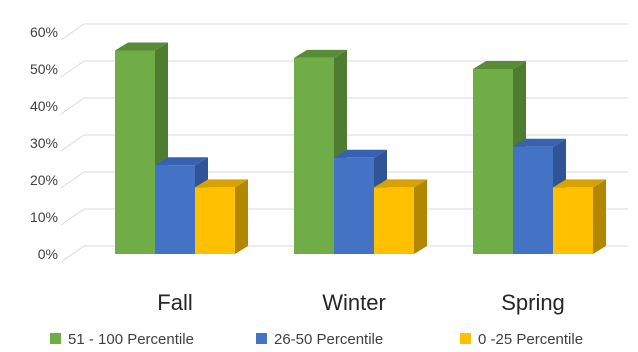 This screenshot has height=352, width=638. What do you see at coordinates (44, 180) in the screenshot?
I see `y-tick-label: 20%` at bounding box center [44, 180].